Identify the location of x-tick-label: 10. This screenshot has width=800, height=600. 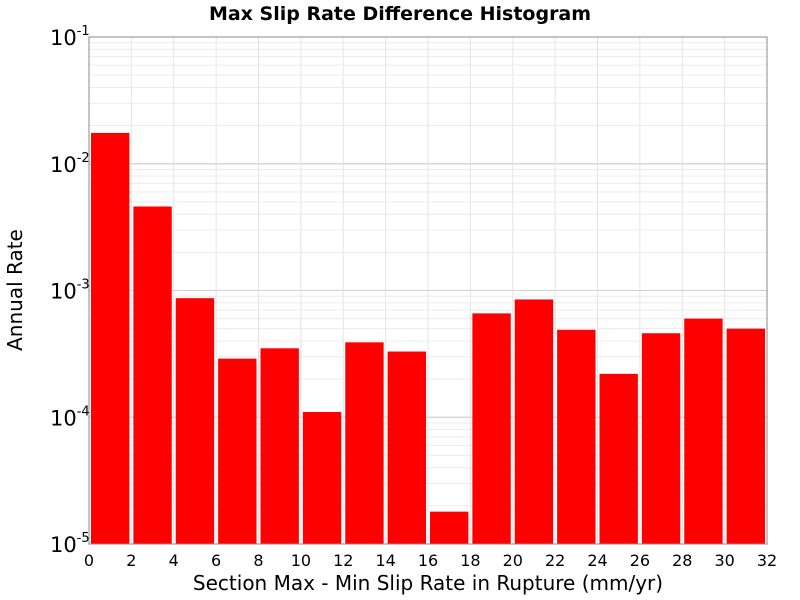
(301, 560).